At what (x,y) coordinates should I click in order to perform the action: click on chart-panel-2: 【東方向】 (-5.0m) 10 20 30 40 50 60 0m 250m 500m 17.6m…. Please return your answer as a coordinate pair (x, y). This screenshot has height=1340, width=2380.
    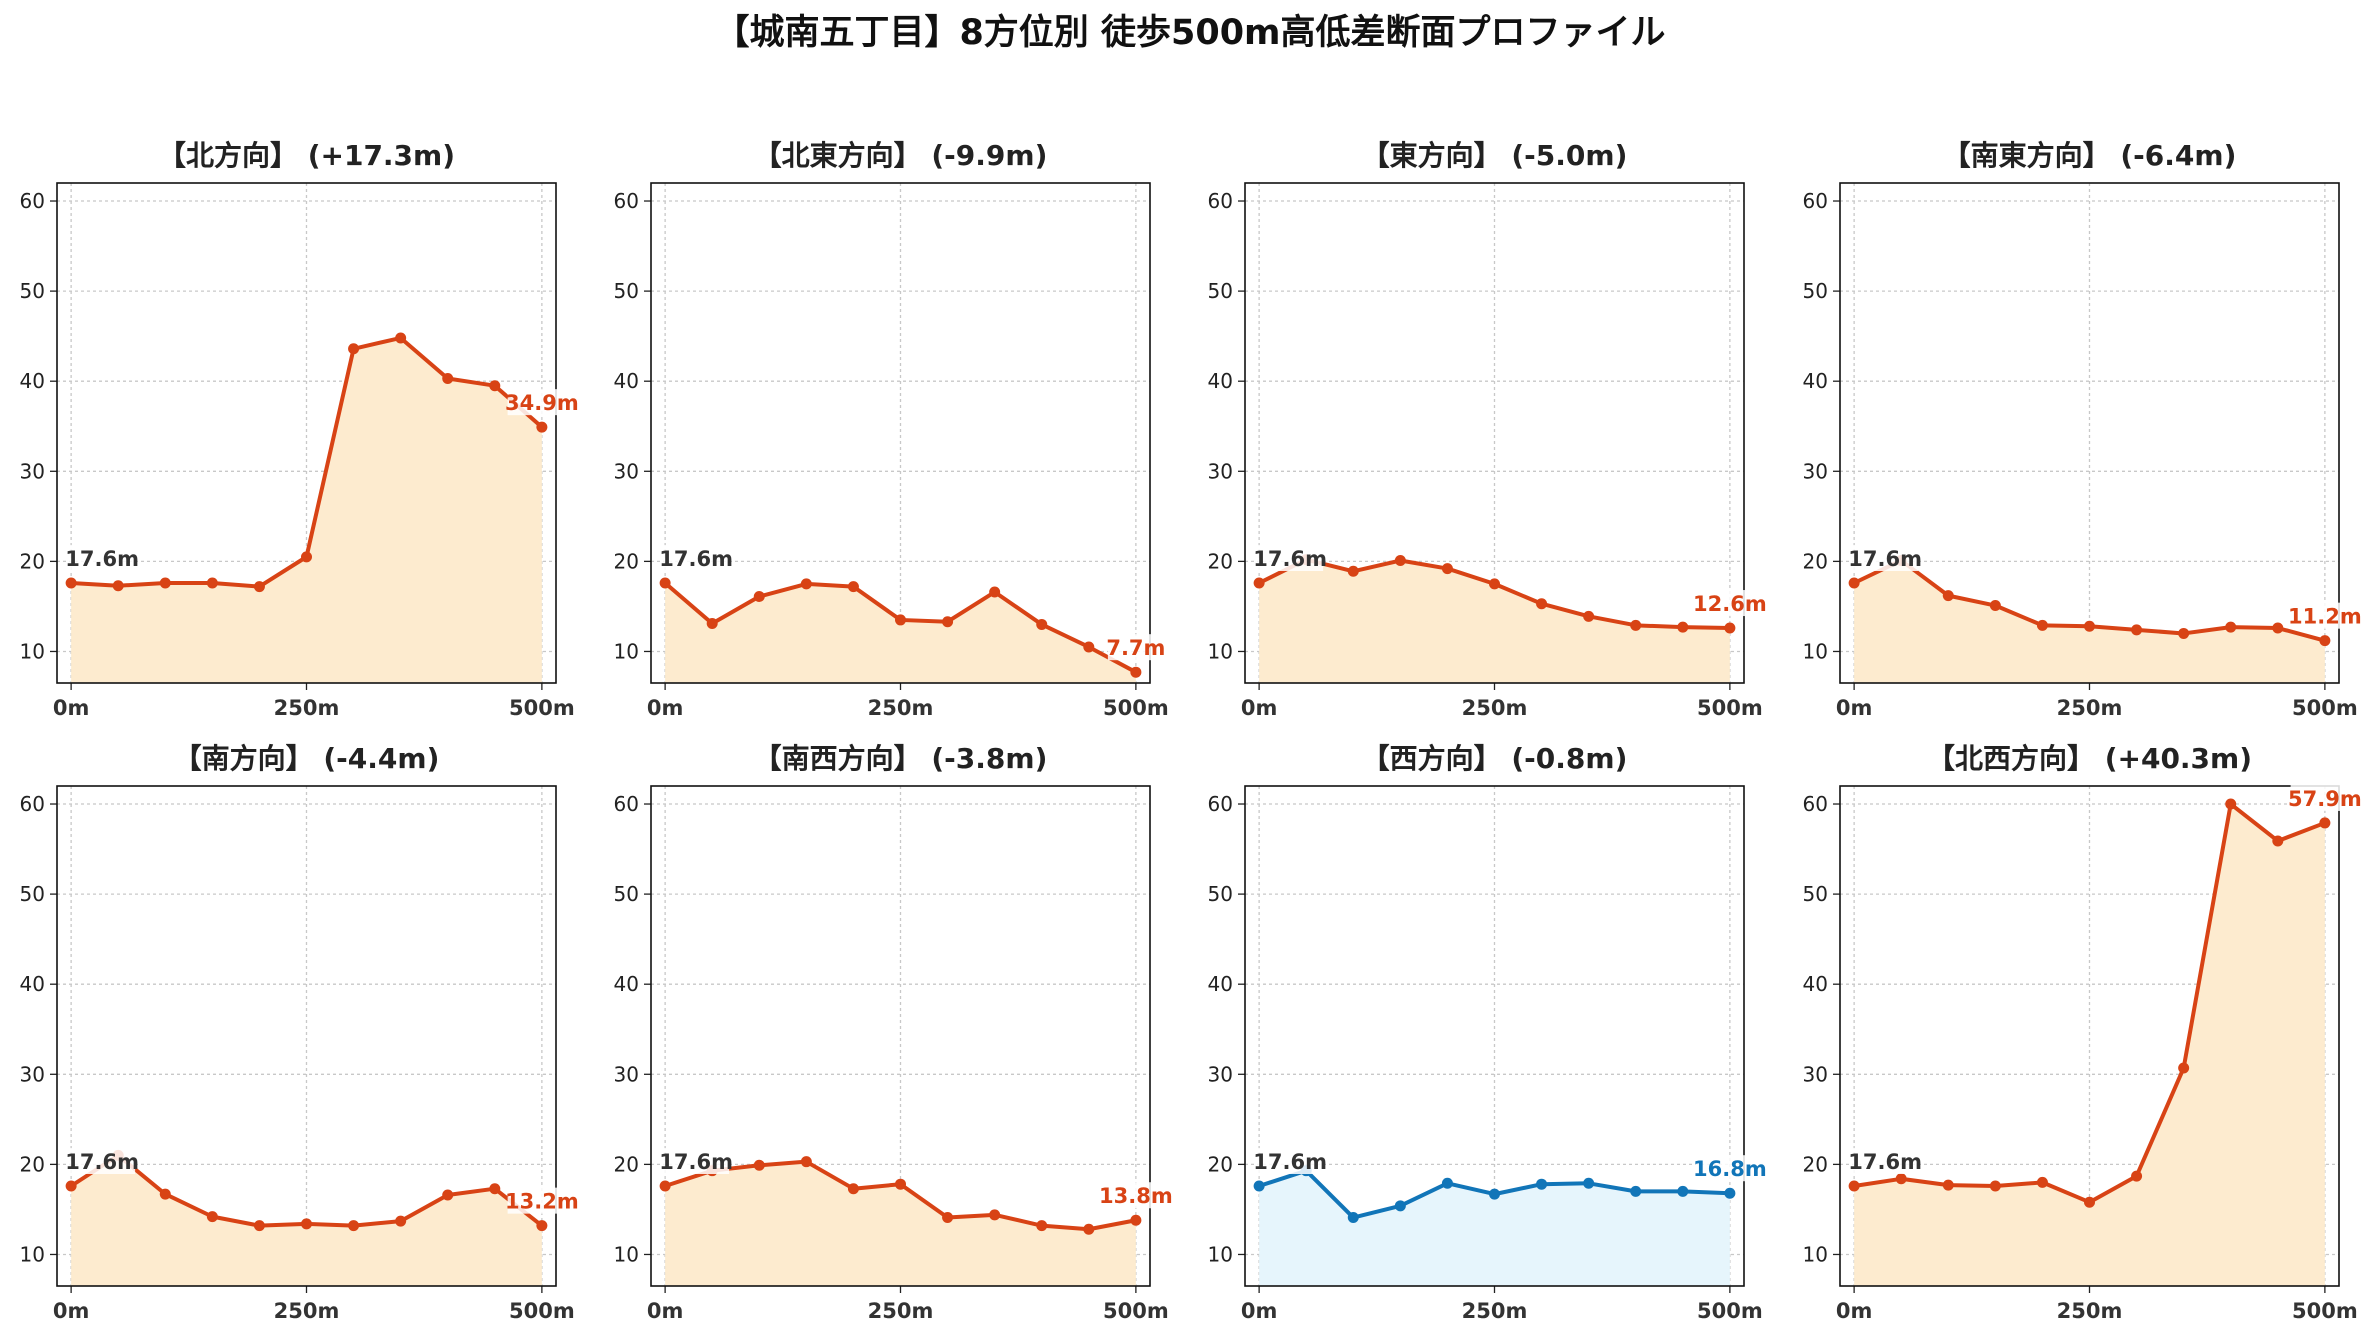
    Looking at the image, I should click on (1487, 429).